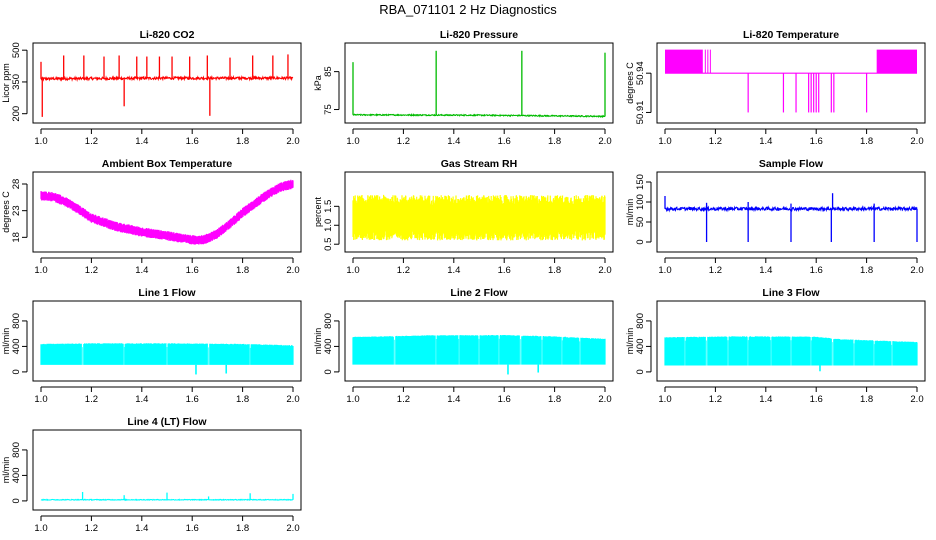 This screenshot has height=540, width=936. I want to click on panel-title: Line 1 Flow, so click(167, 293).